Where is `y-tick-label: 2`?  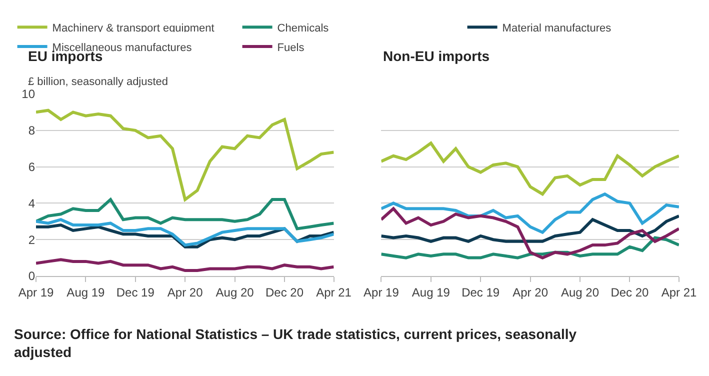
y-tick-label: 2 is located at coordinates (32, 239).